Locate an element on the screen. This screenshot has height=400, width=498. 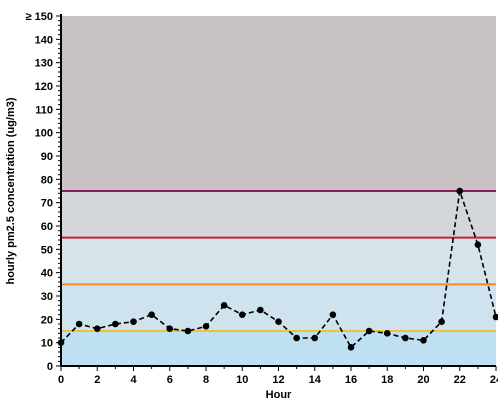
x-axis-title: Hour is located at coordinates (279, 394).